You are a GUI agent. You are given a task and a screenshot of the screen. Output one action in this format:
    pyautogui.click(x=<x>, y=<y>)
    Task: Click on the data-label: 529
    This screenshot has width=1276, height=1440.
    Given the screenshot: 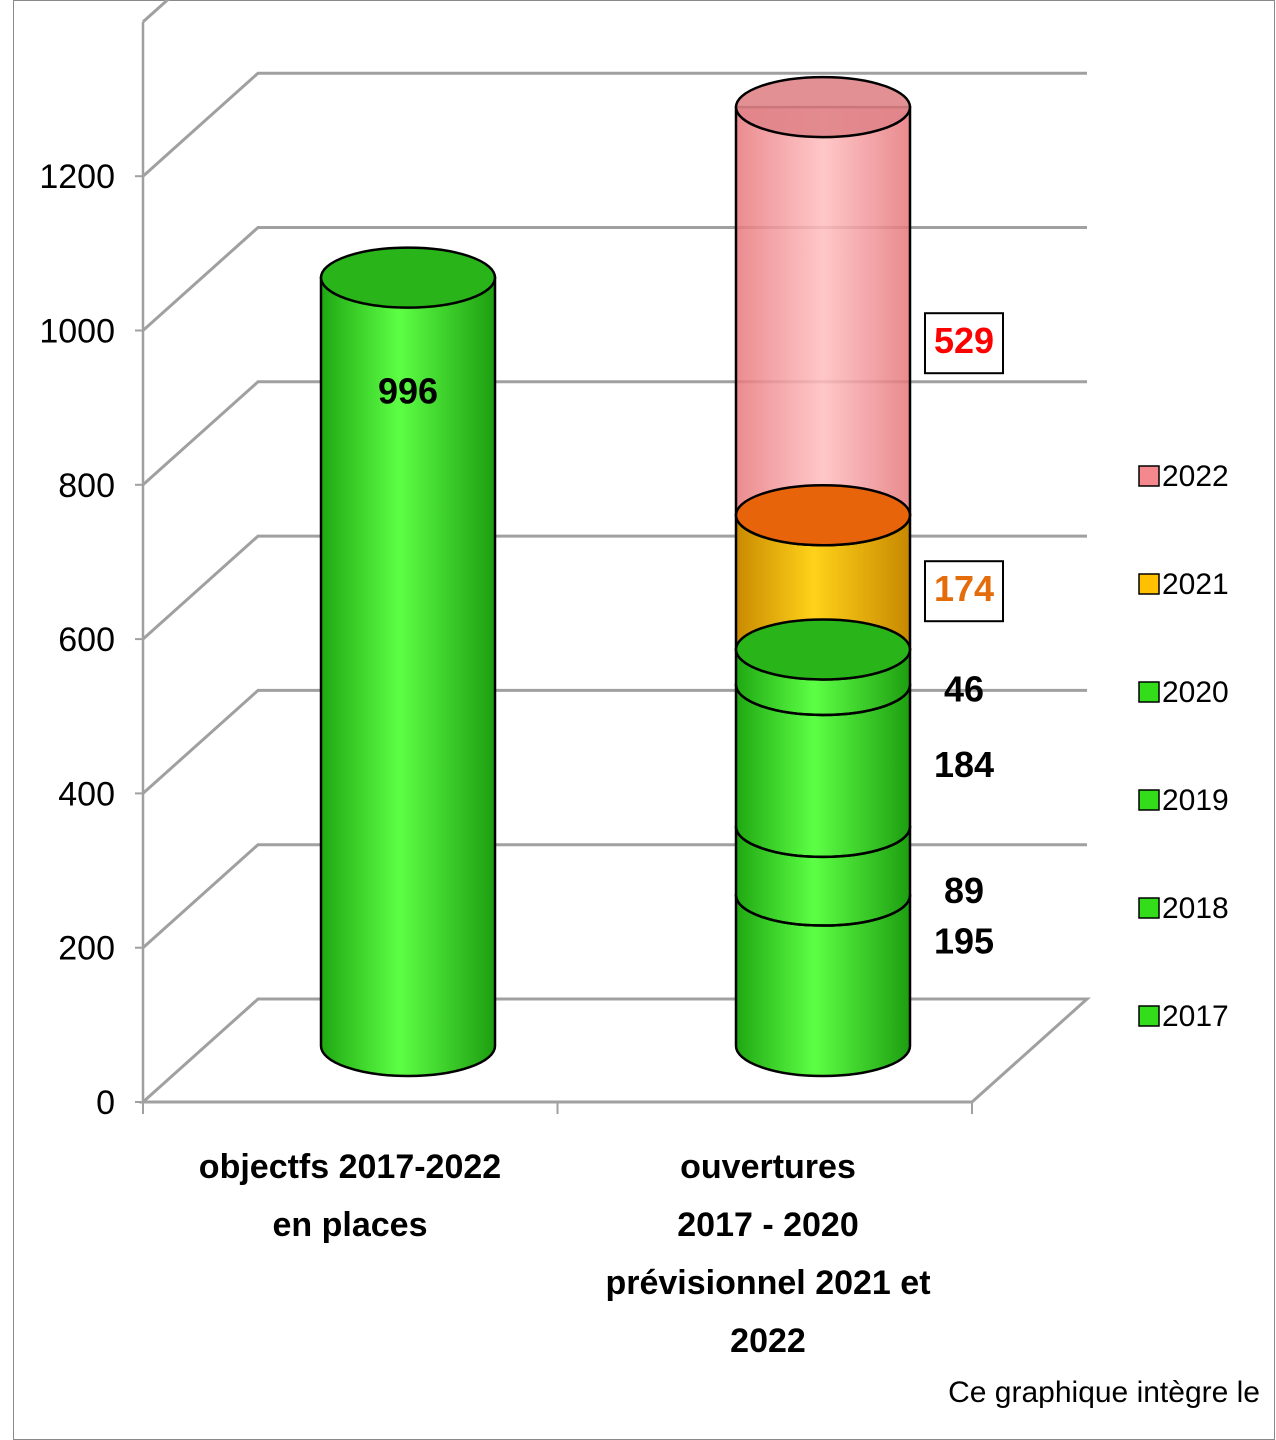 What is the action you would take?
    pyautogui.click(x=964, y=340)
    